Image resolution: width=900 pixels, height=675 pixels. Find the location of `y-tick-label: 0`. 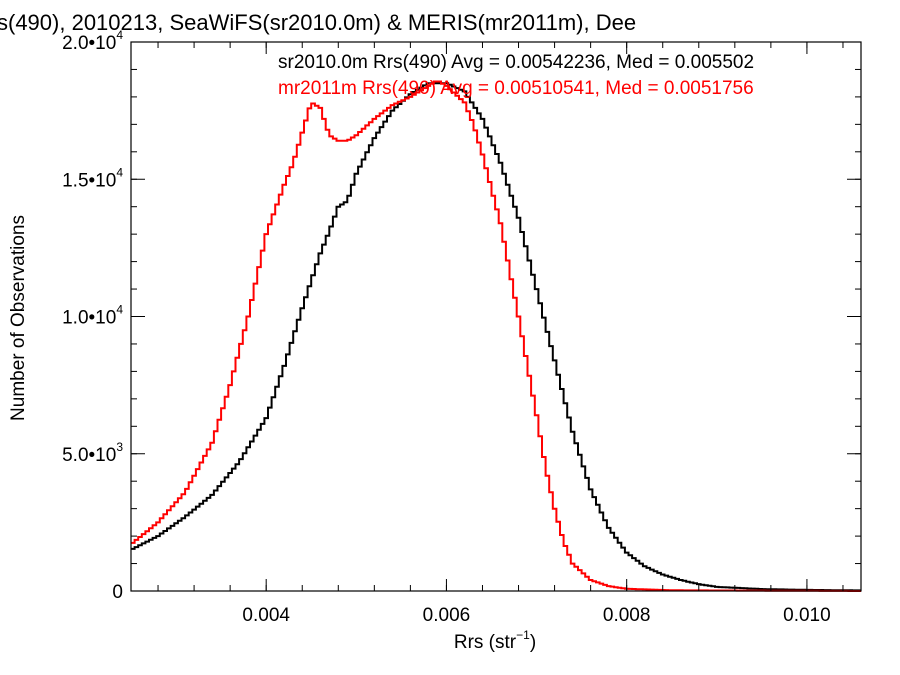

y-tick-label: 0 is located at coordinates (117, 592).